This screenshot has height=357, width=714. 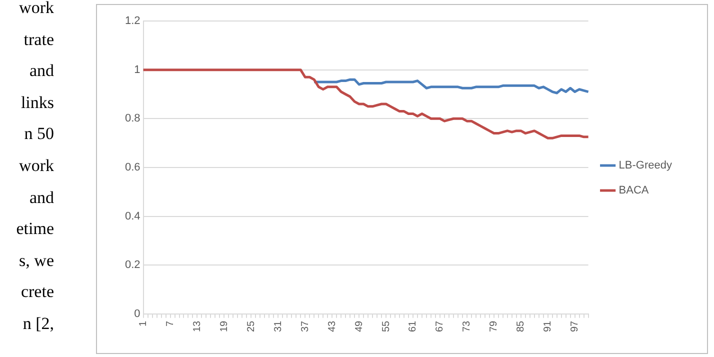 What do you see at coordinates (645, 166) in the screenshot?
I see `legend-label: LB-Greedy` at bounding box center [645, 166].